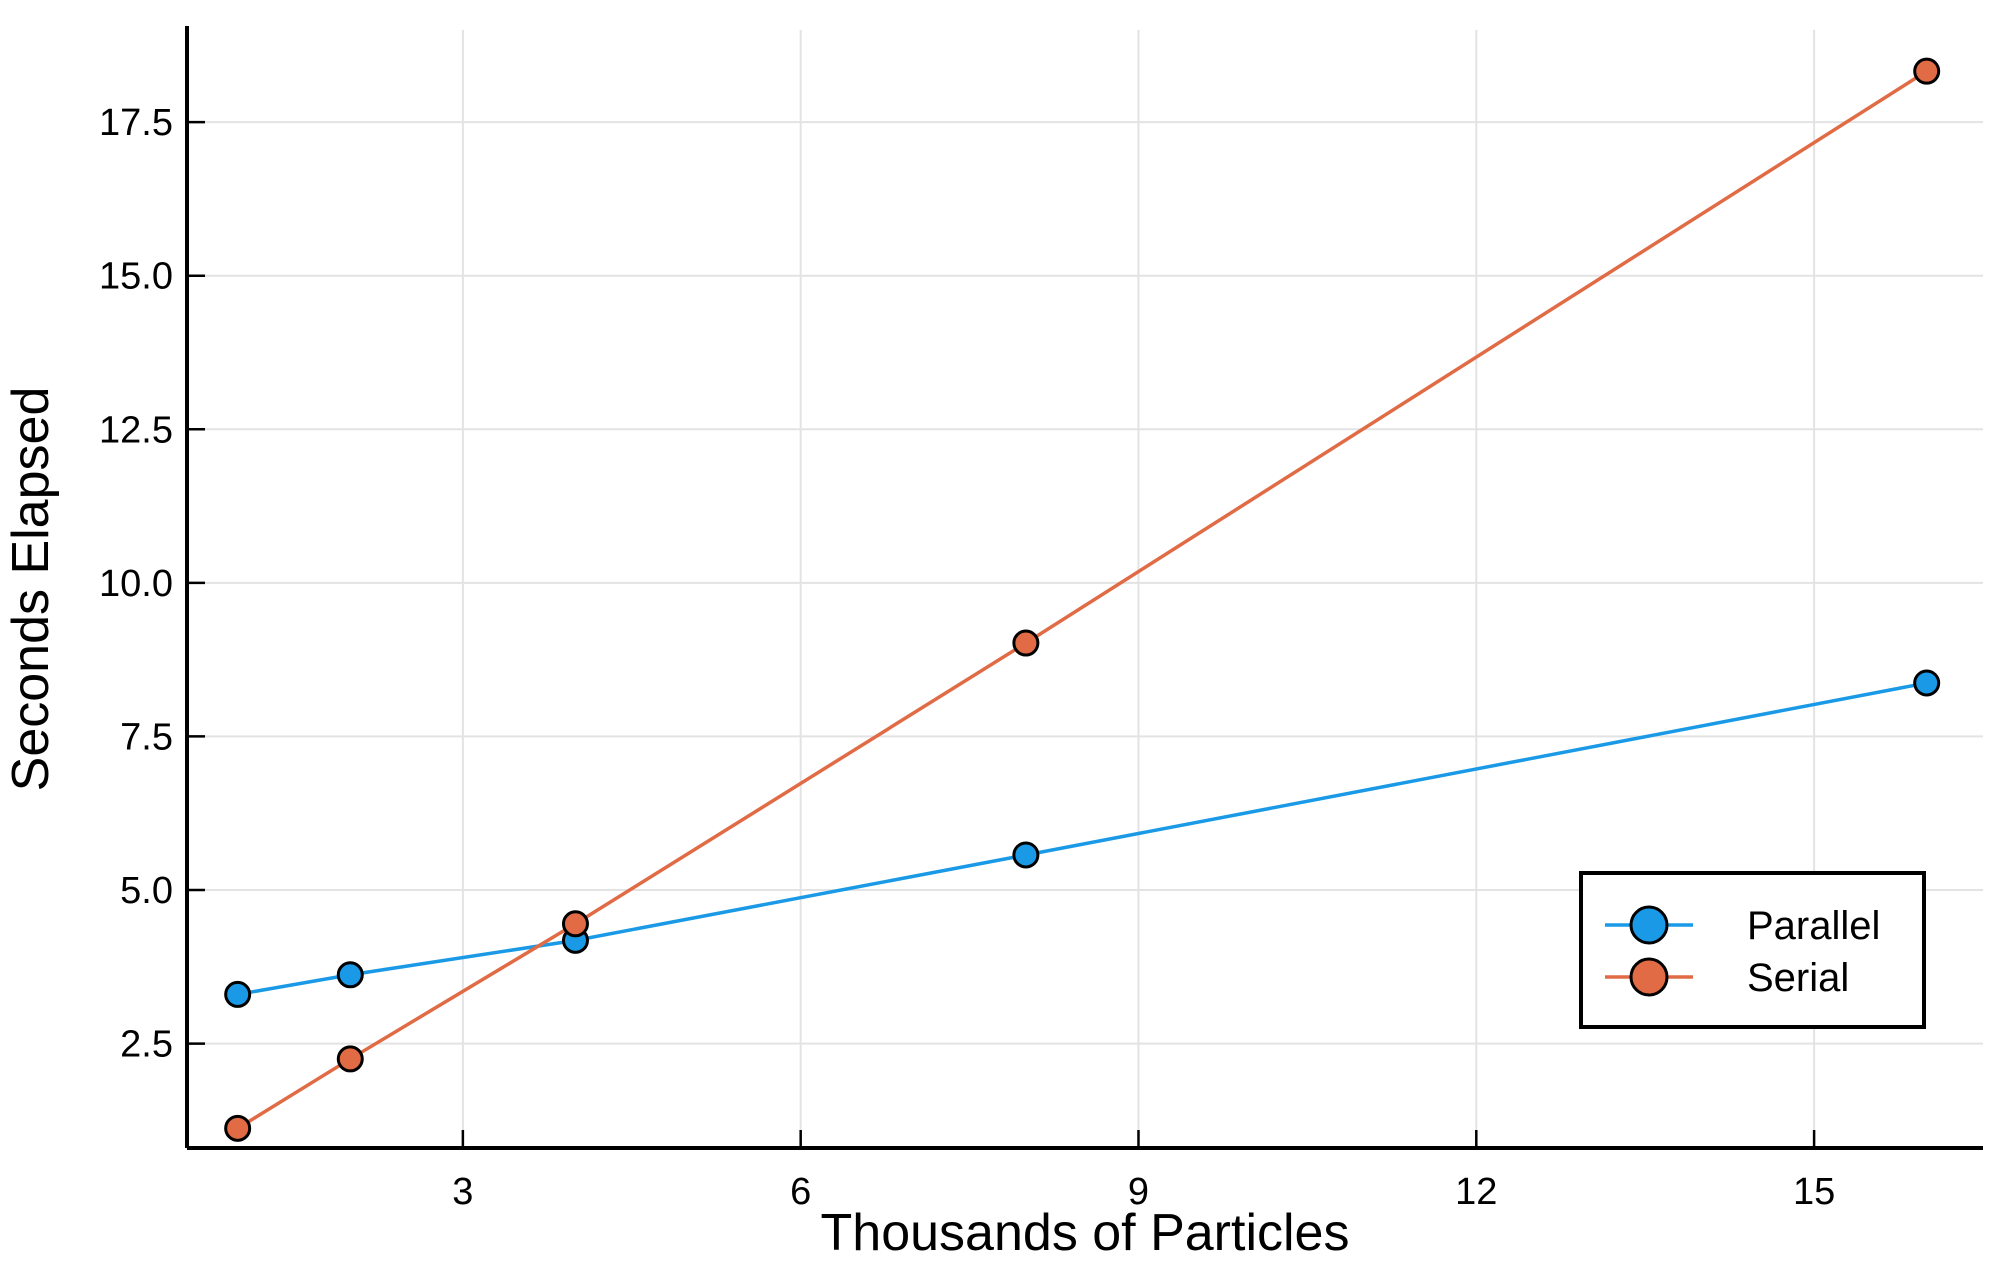 Image resolution: width=2016 pixels, height=1271 pixels. I want to click on y-axis-title: Seconds Elapsed, so click(31, 589).